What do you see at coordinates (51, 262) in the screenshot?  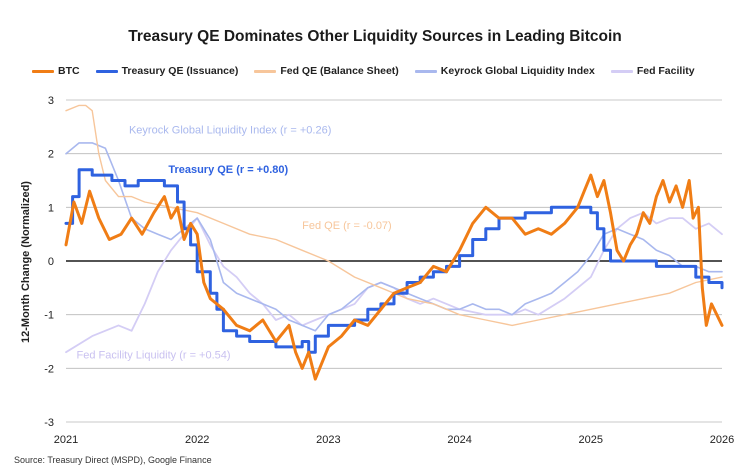 I see `y-tick-label: 0` at bounding box center [51, 262].